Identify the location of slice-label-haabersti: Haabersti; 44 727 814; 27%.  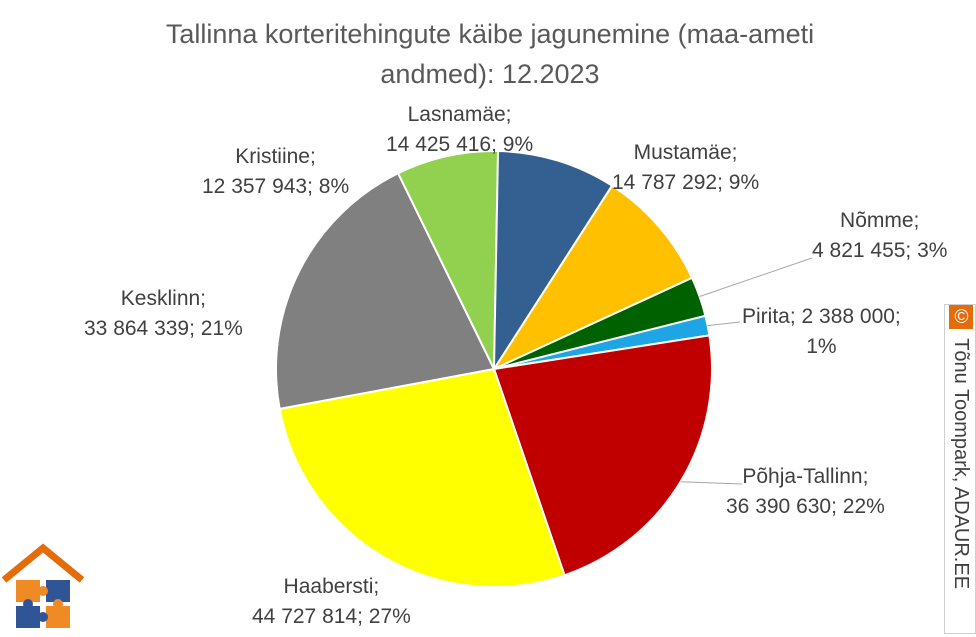
(331, 601).